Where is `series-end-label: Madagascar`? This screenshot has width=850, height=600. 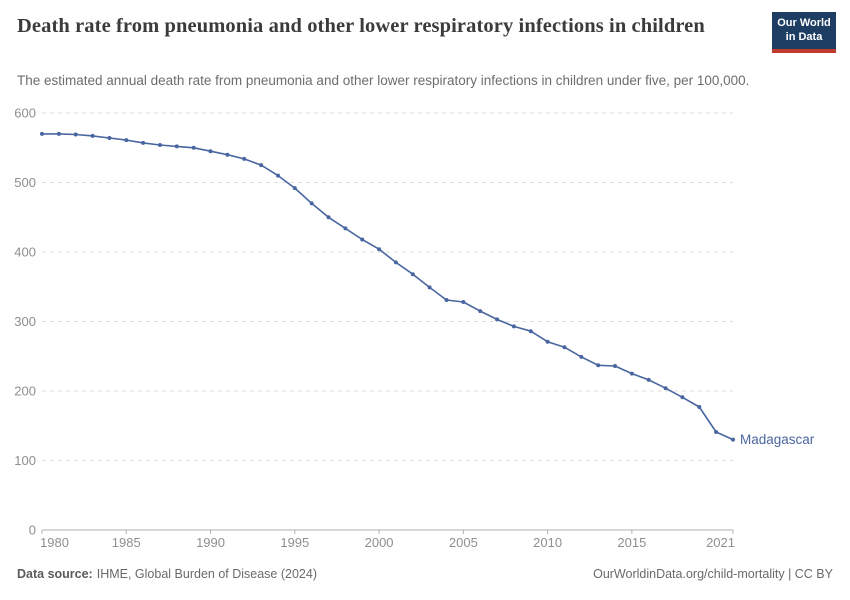
series-end-label: Madagascar is located at coordinates (777, 439).